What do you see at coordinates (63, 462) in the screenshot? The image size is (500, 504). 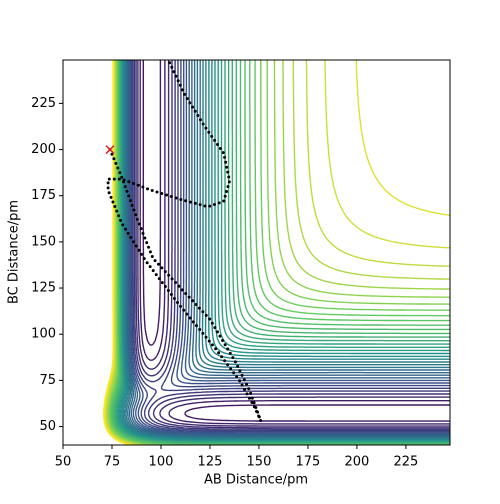 I see `x-tick-label: 50` at bounding box center [63, 462].